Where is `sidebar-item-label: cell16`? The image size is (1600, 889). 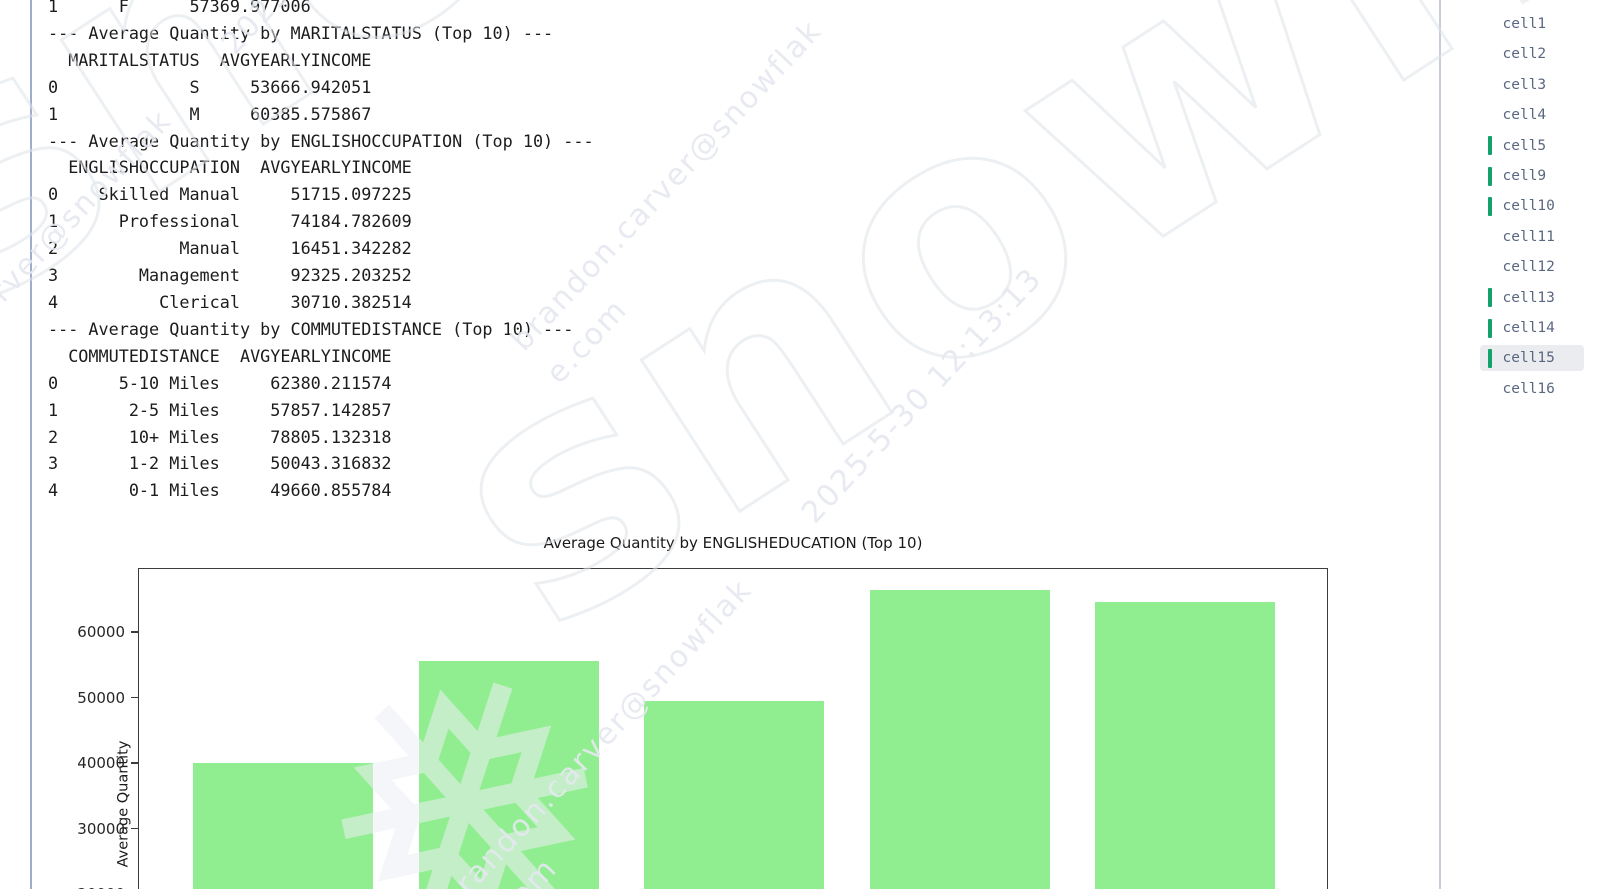
sidebar-item-label: cell16 is located at coordinates (1528, 388).